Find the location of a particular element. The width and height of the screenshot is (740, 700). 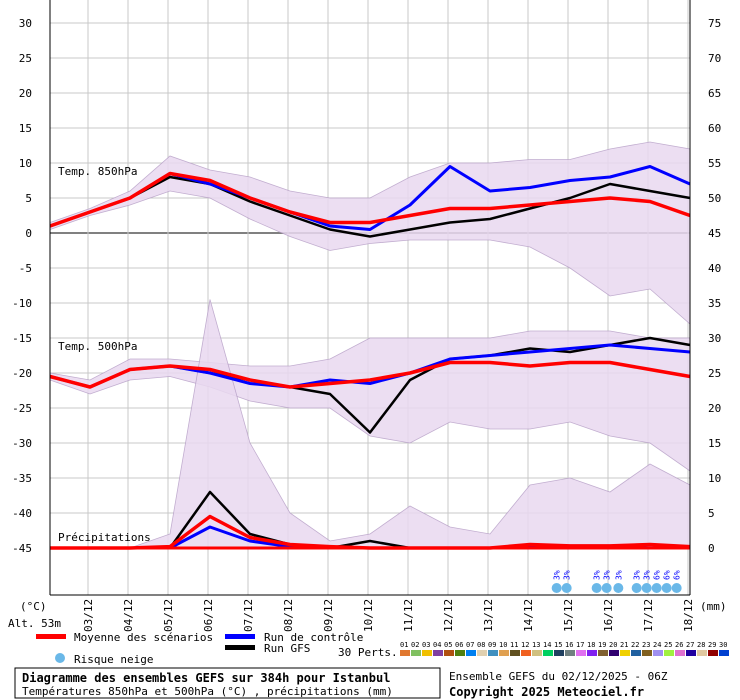

pert-label: 03 is located at coordinates (426, 645).